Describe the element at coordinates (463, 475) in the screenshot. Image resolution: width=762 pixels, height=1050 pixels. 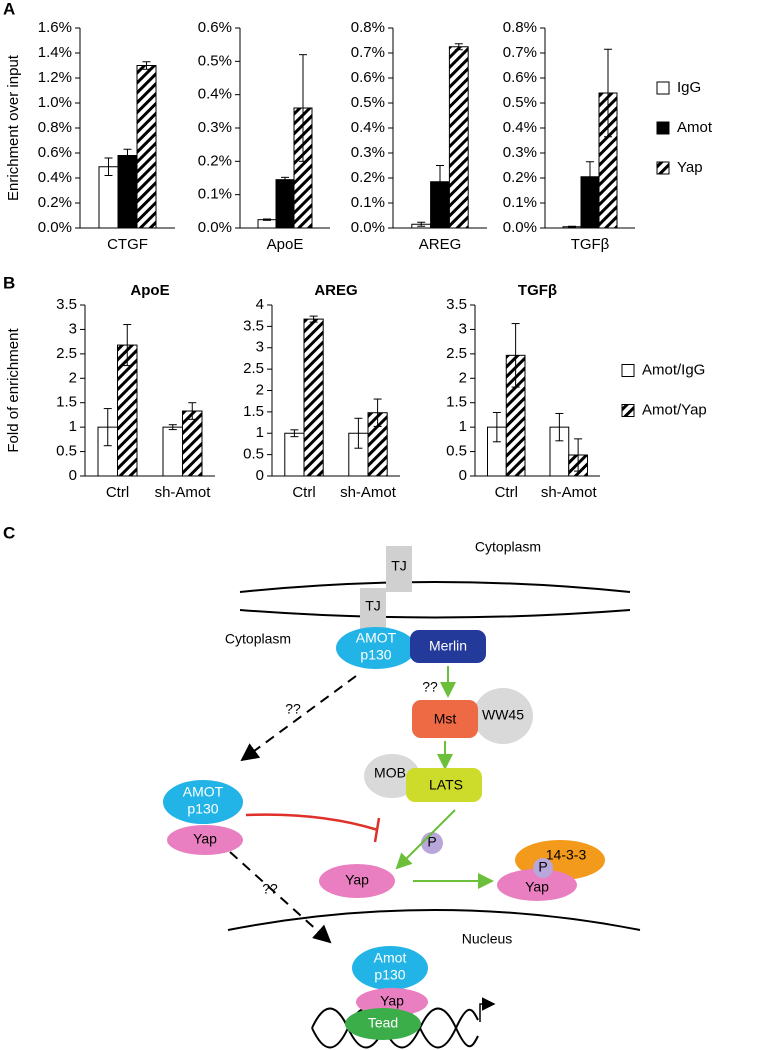
I see `y-tick-label: 0` at that location.